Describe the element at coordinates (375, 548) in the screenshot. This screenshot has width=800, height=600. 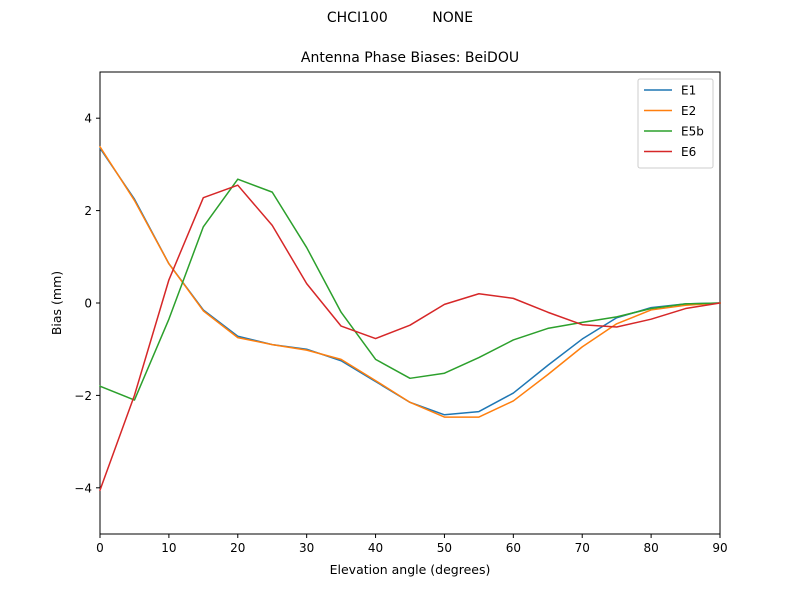
I see `x-tick-label: 40` at that location.